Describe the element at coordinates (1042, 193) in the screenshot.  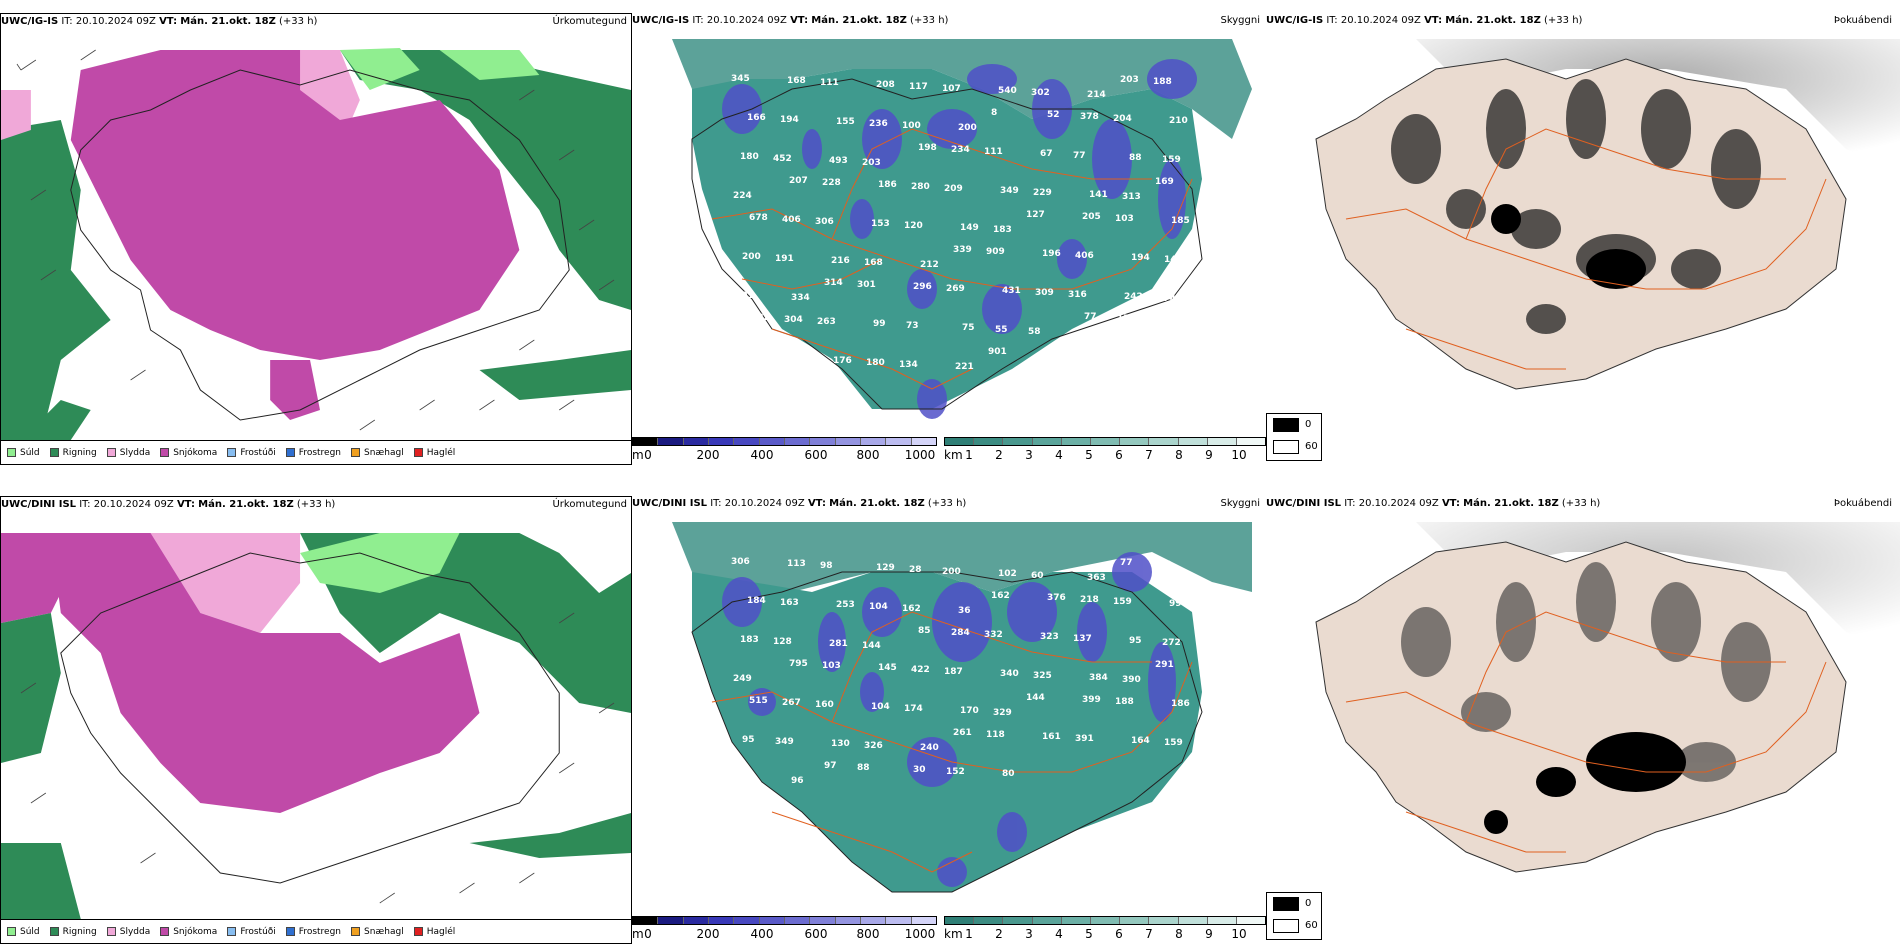
I see `cloud-base-label: 229` at that location.